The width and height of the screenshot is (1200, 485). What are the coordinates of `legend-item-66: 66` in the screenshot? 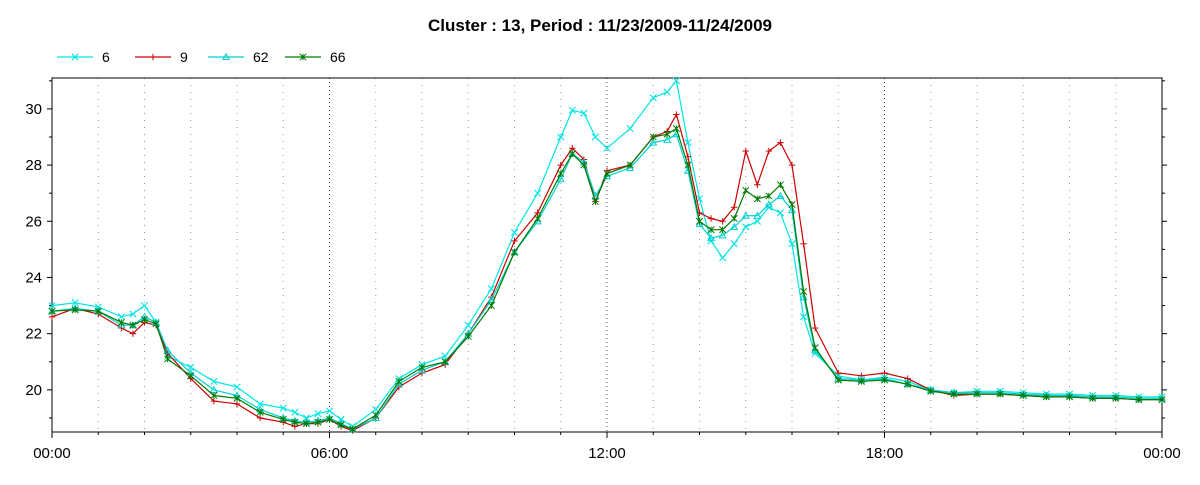 It's located at (315, 57).